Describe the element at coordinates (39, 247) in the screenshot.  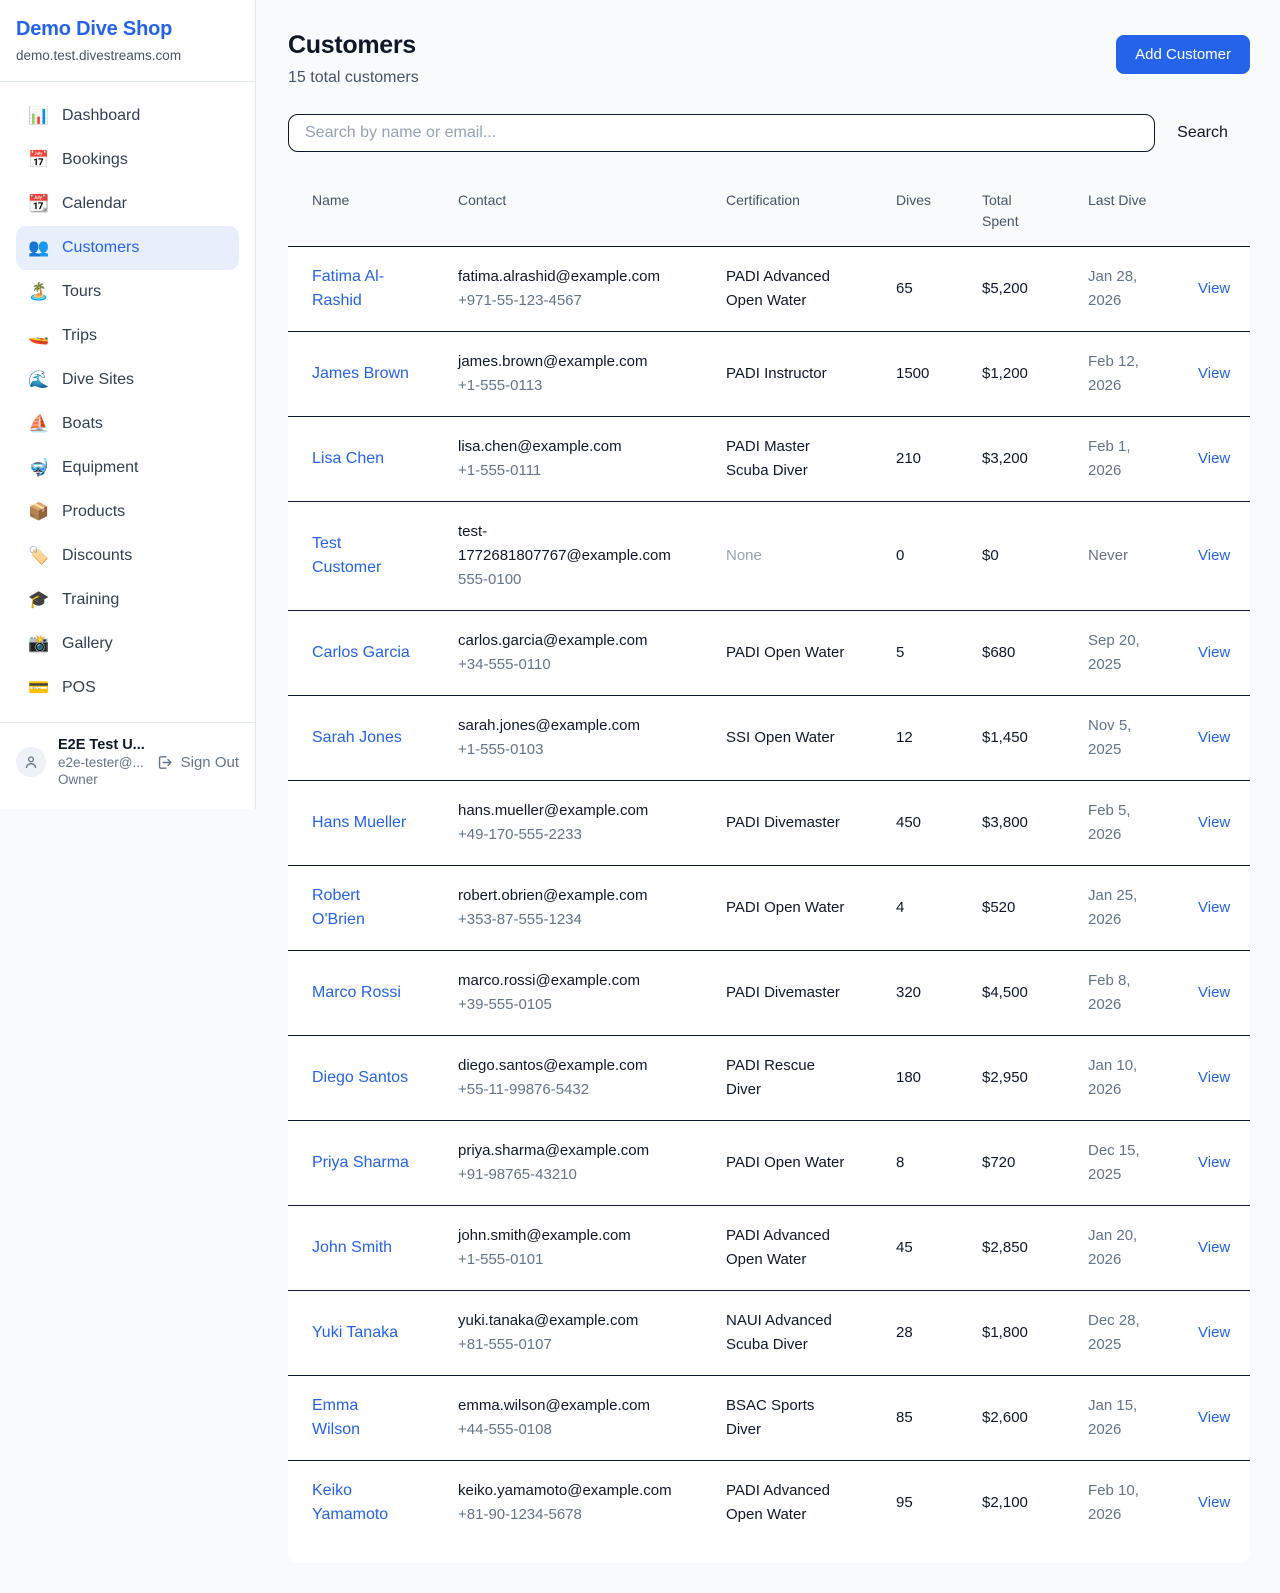
I see `customers-icon: 👥` at that location.